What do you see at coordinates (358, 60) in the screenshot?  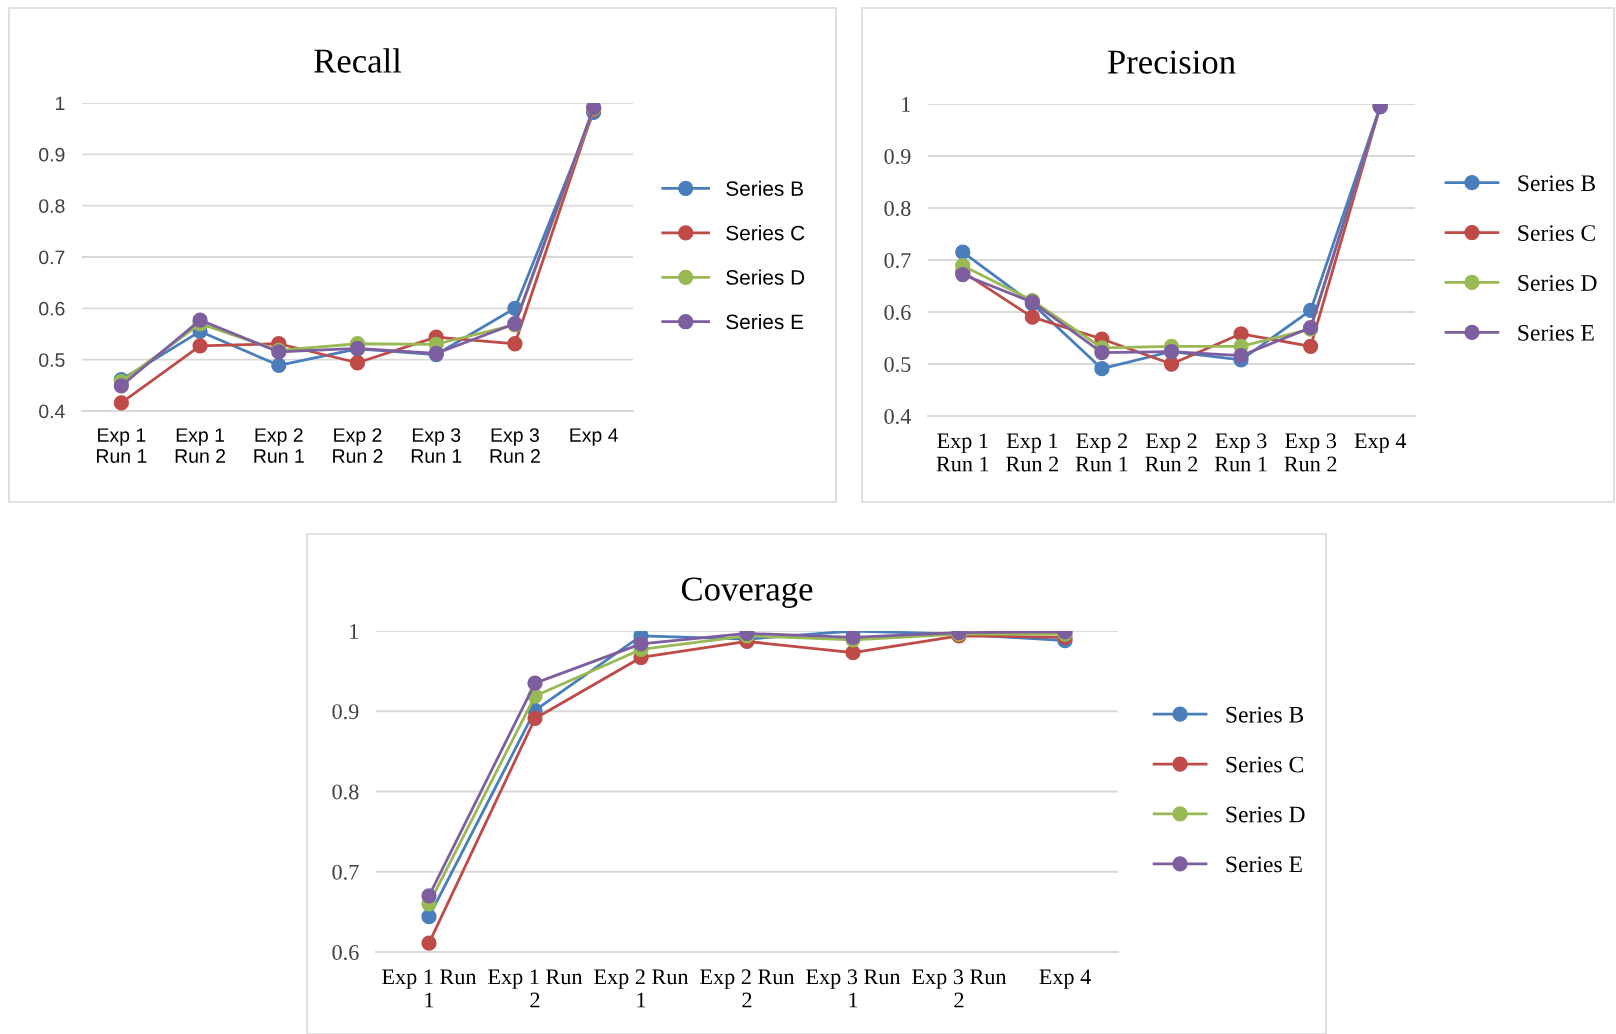 I see `chart-title: Recall` at bounding box center [358, 60].